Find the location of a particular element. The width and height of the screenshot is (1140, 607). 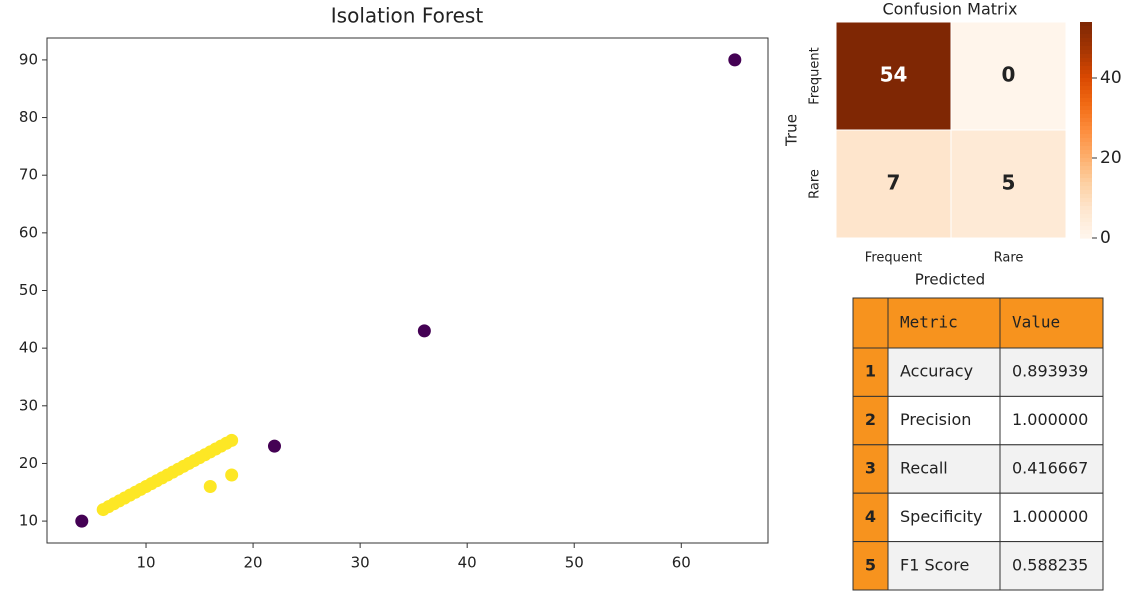

cell-text: Accuracy is located at coordinates (936, 371).